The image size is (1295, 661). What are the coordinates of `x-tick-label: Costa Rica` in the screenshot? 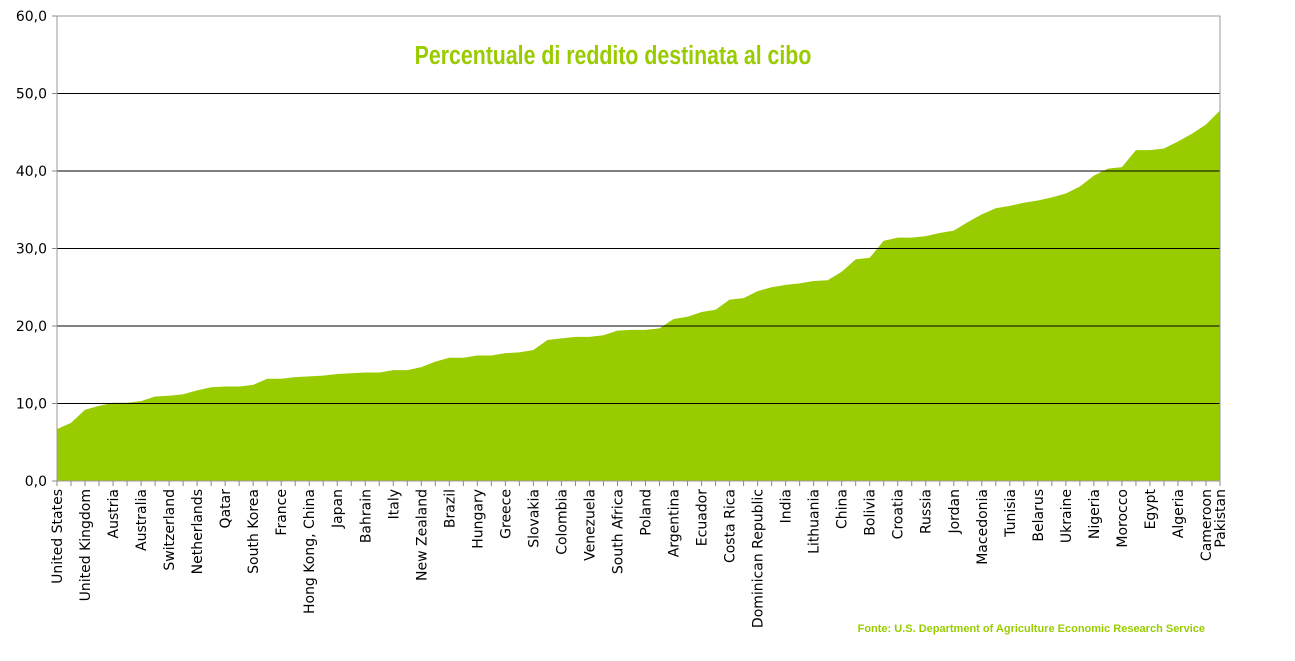 It's located at (731, 526).